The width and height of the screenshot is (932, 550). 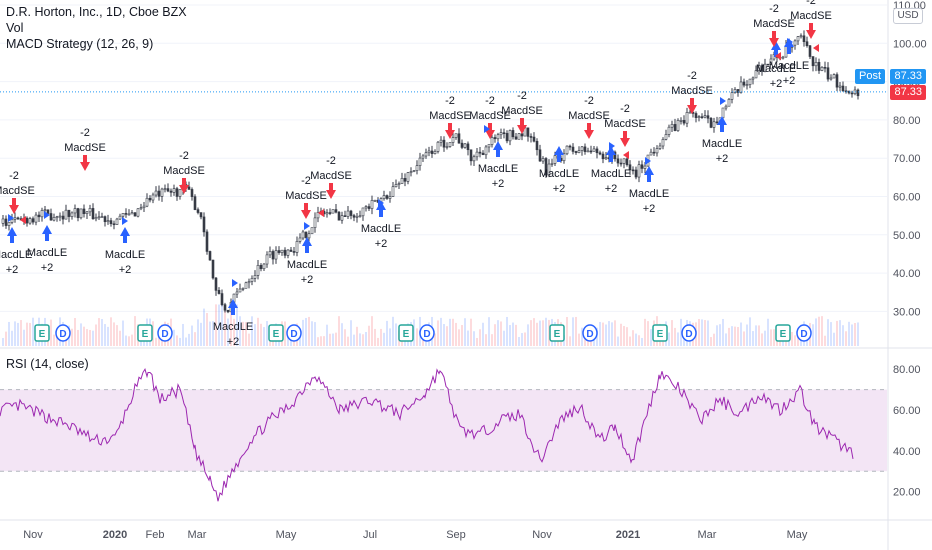 What do you see at coordinates (907, 159) in the screenshot?
I see `price-tick-label: 70.00` at bounding box center [907, 159].